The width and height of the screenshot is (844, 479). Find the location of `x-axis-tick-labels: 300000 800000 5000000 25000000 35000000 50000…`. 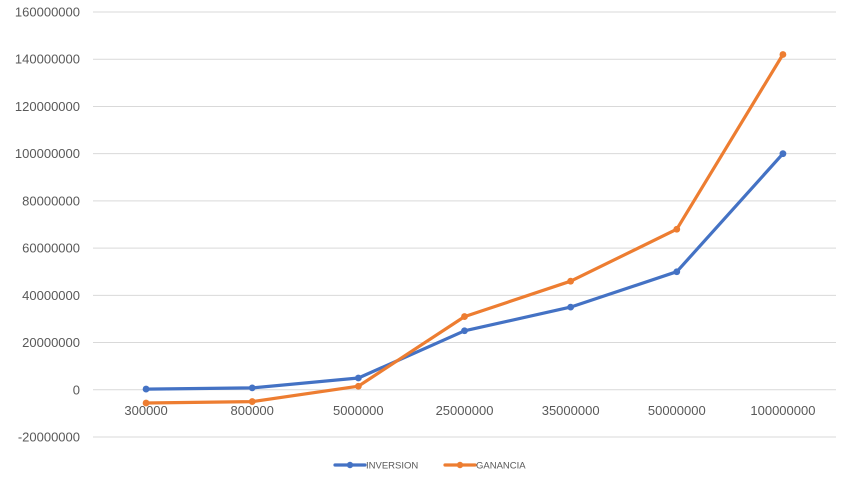

x-axis-tick-labels: 300000 800000 5000000 25000000 35000000 50000… is located at coordinates (469, 410).